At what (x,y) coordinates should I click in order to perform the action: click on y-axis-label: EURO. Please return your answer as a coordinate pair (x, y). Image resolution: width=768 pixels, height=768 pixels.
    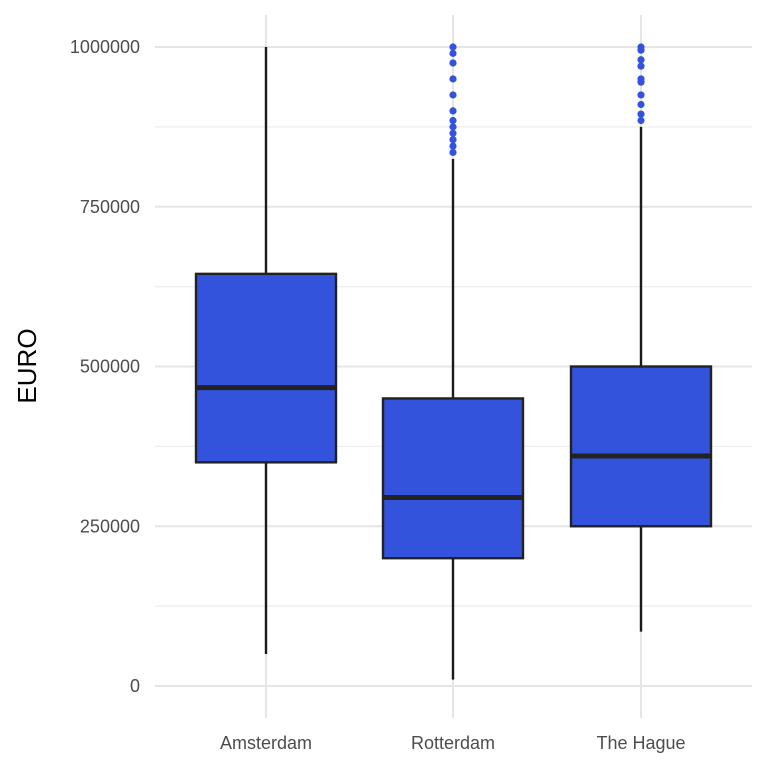
    Looking at the image, I should click on (27, 365).